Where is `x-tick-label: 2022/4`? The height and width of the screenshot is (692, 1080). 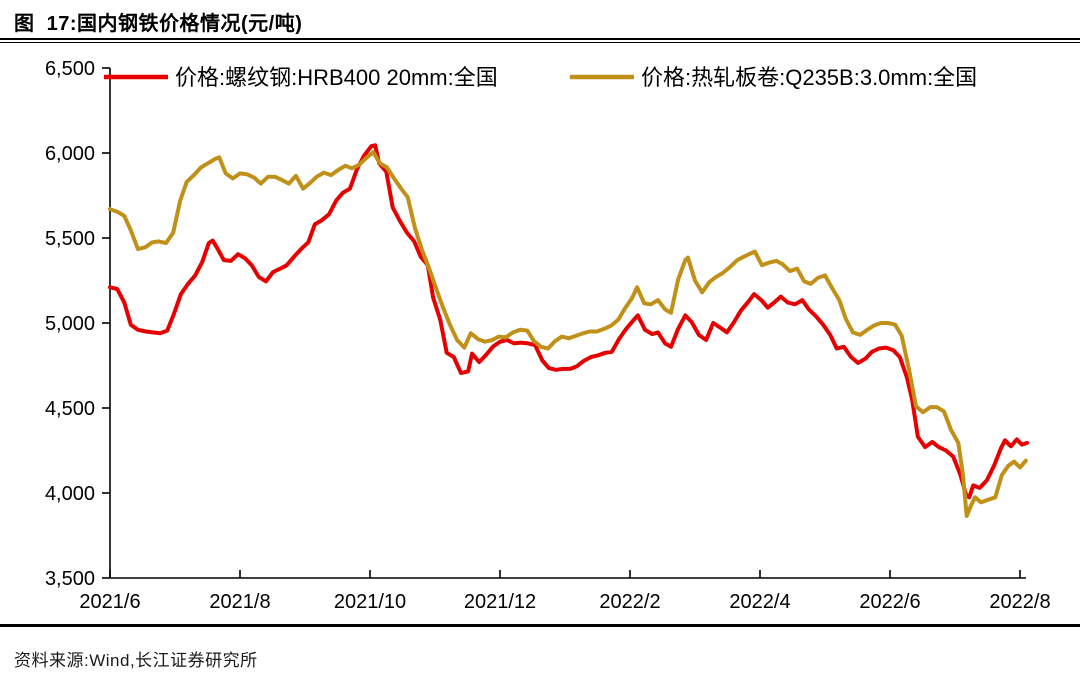 x-tick-label: 2022/4 is located at coordinates (759, 602).